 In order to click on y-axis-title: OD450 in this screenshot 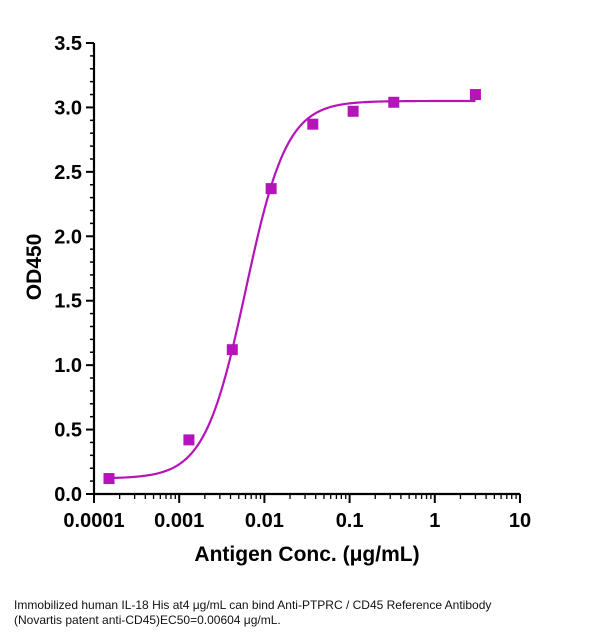, I will do `click(34, 267)`.